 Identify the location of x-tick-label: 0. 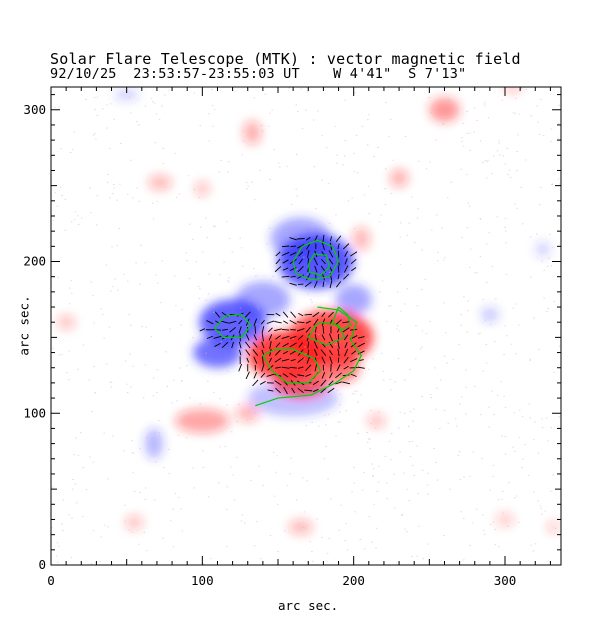
(51, 580).